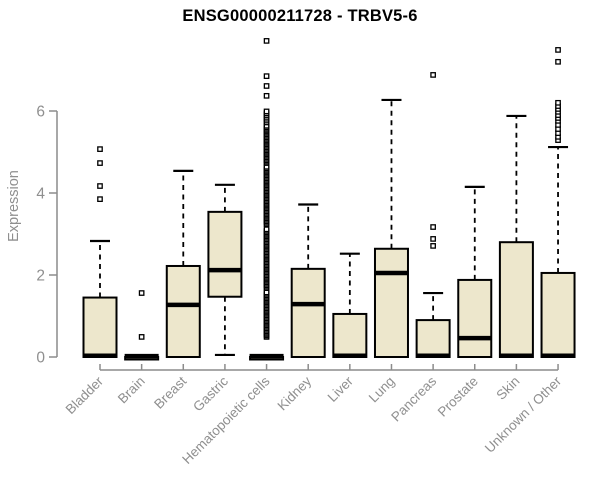 The width and height of the screenshot is (600, 500). Describe the element at coordinates (382, 390) in the screenshot. I see `x-tick-label: Lung` at that location.